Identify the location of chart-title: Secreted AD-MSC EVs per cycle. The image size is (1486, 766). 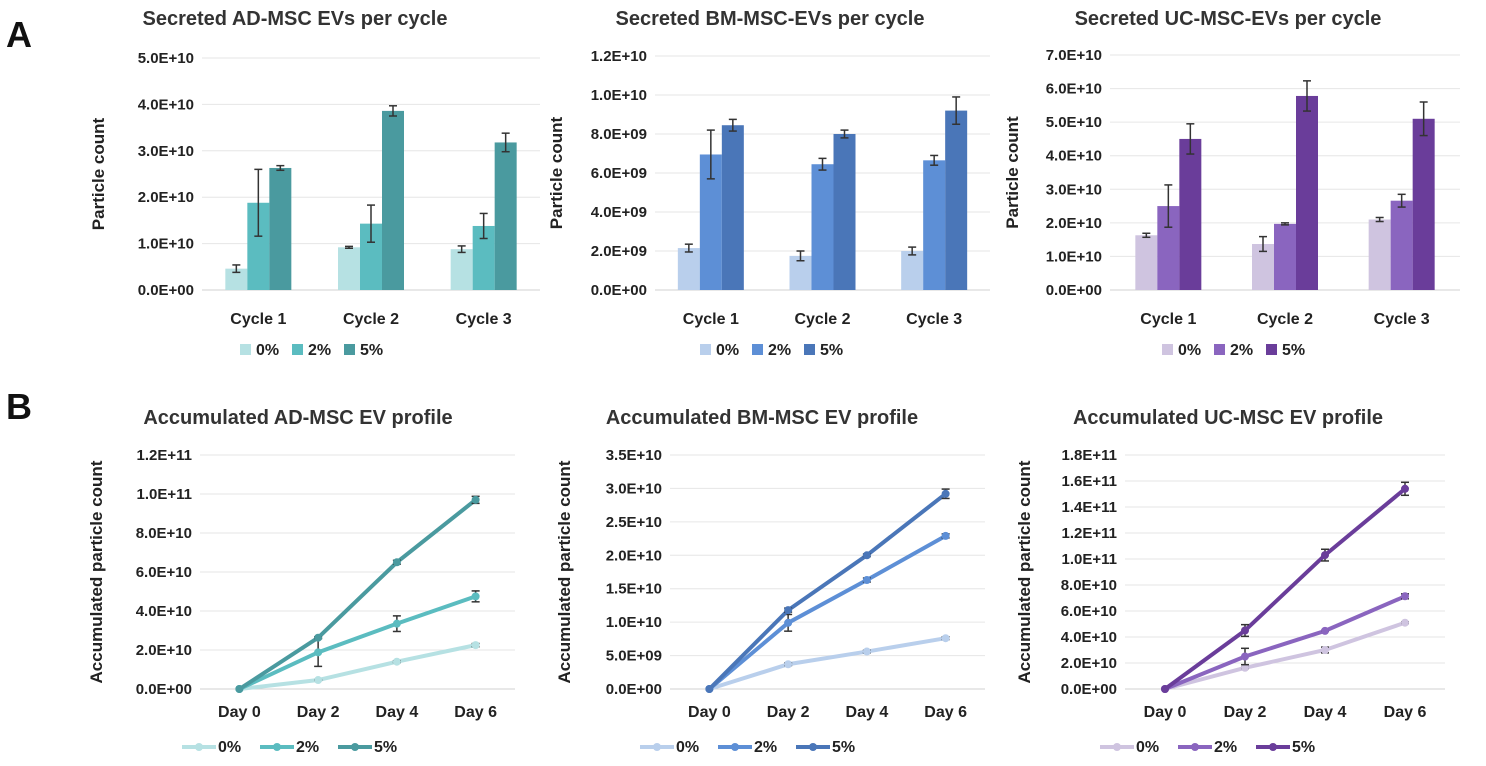
(295, 19).